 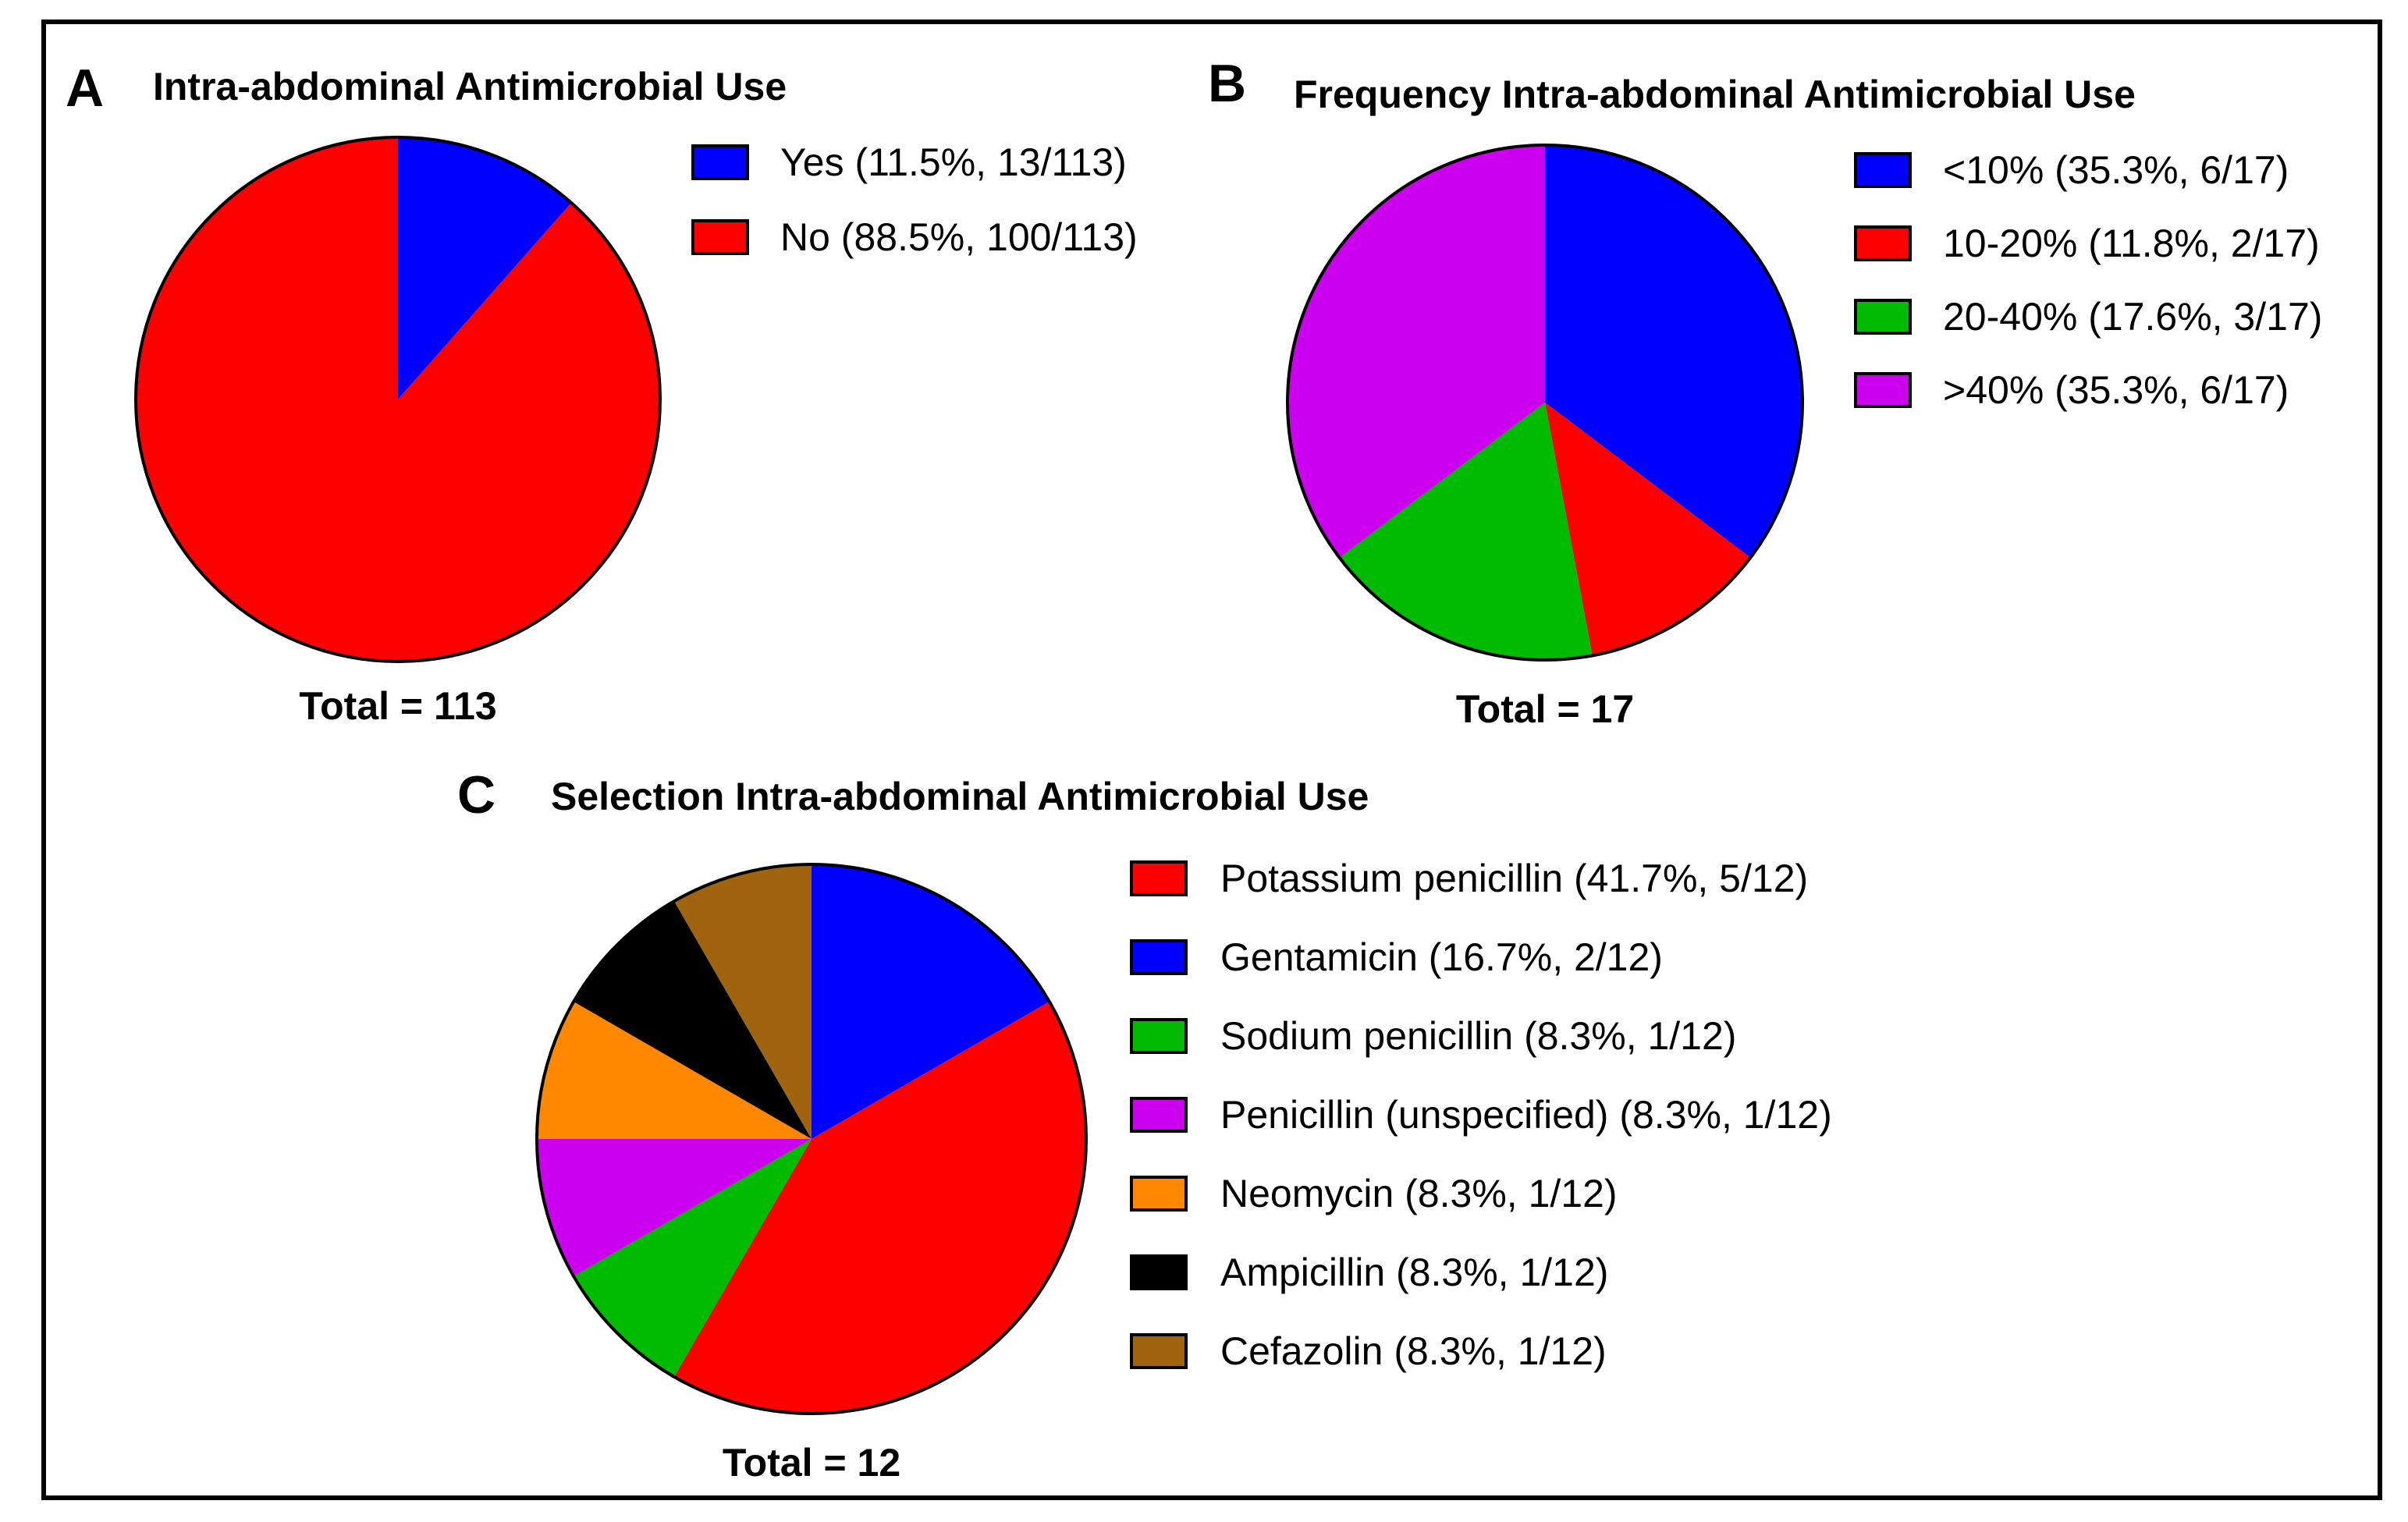 What do you see at coordinates (674, 1208) in the screenshot?
I see `panel-c-slice-penicillin` at bounding box center [674, 1208].